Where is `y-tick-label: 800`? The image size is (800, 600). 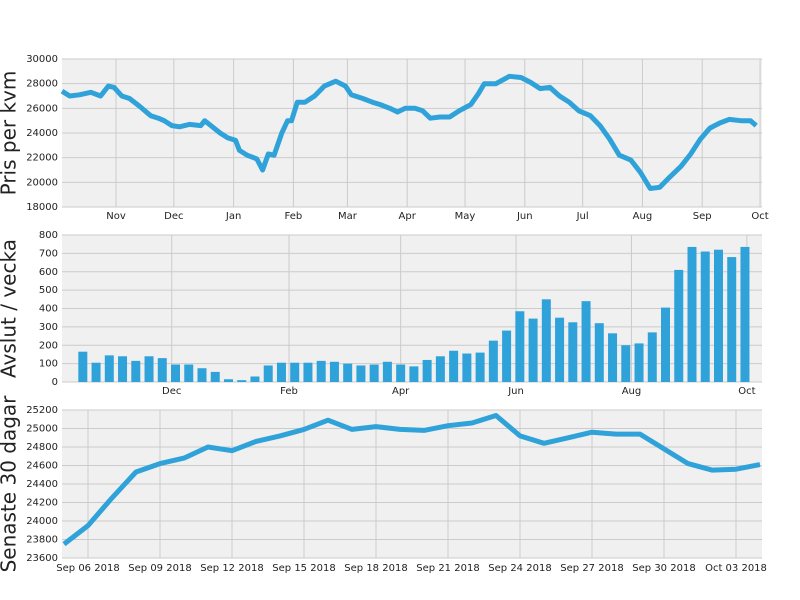
y-tick-label: 800 is located at coordinates (48, 235).